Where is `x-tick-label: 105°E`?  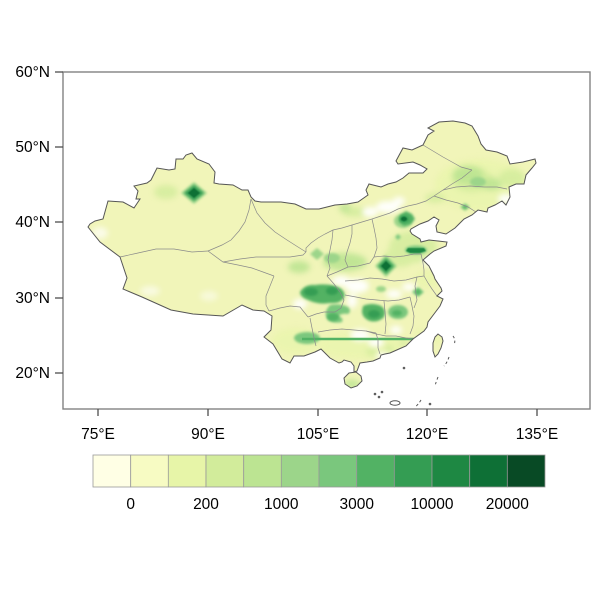
x-tick-label: 105°E is located at coordinates (318, 434).